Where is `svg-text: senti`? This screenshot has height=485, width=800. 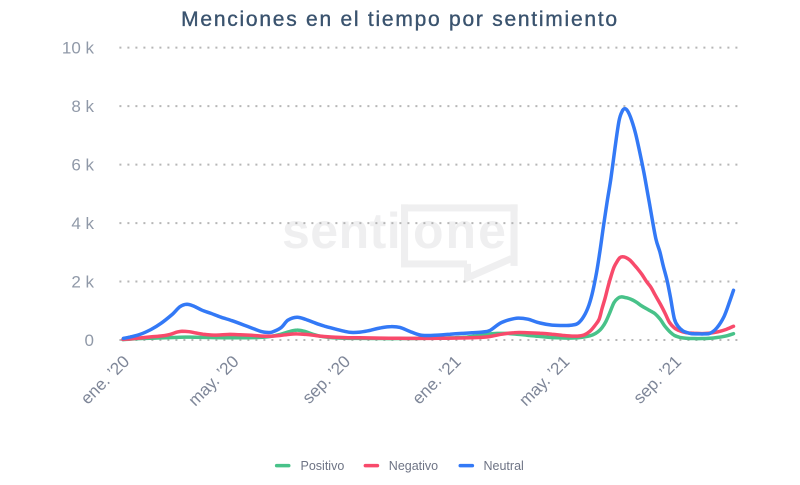 svg-text: senti is located at coordinates (341, 231).